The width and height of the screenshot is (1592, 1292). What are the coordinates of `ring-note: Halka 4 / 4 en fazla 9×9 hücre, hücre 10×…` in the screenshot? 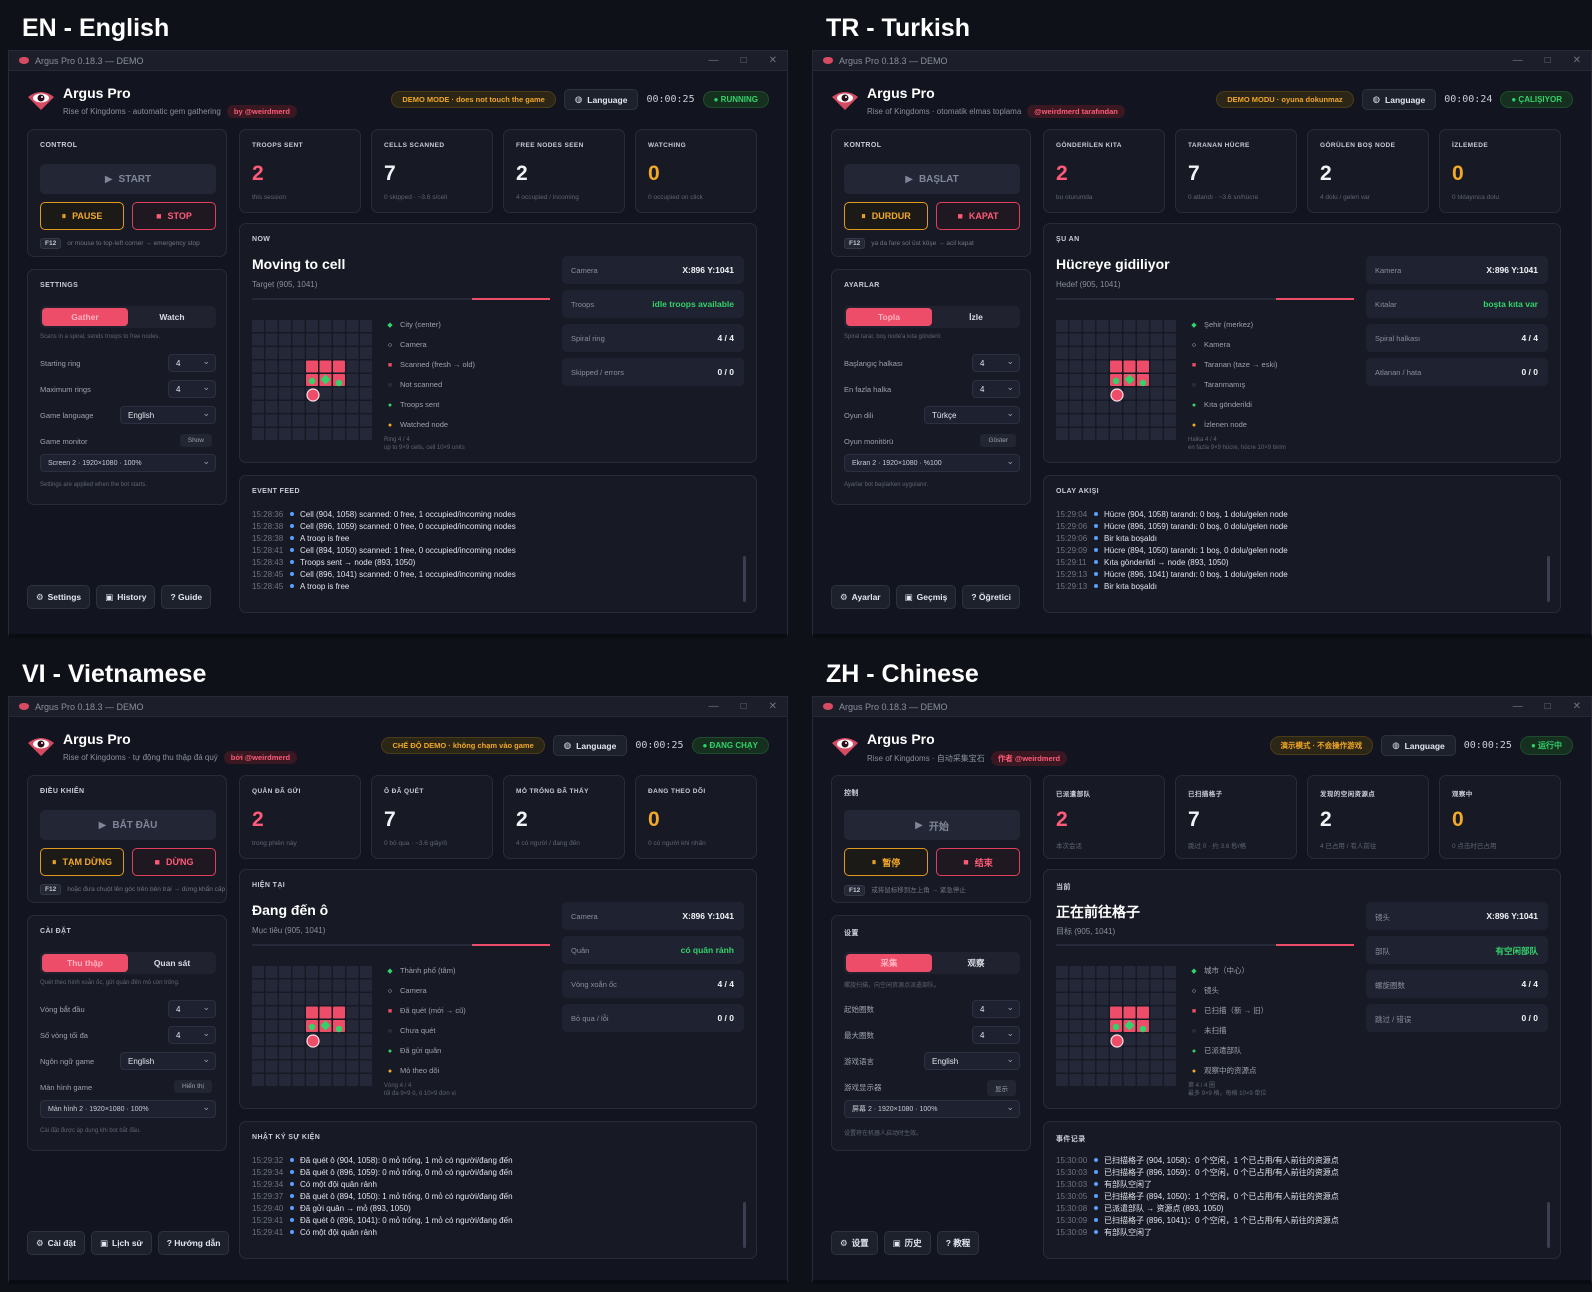 It's located at (1237, 444).